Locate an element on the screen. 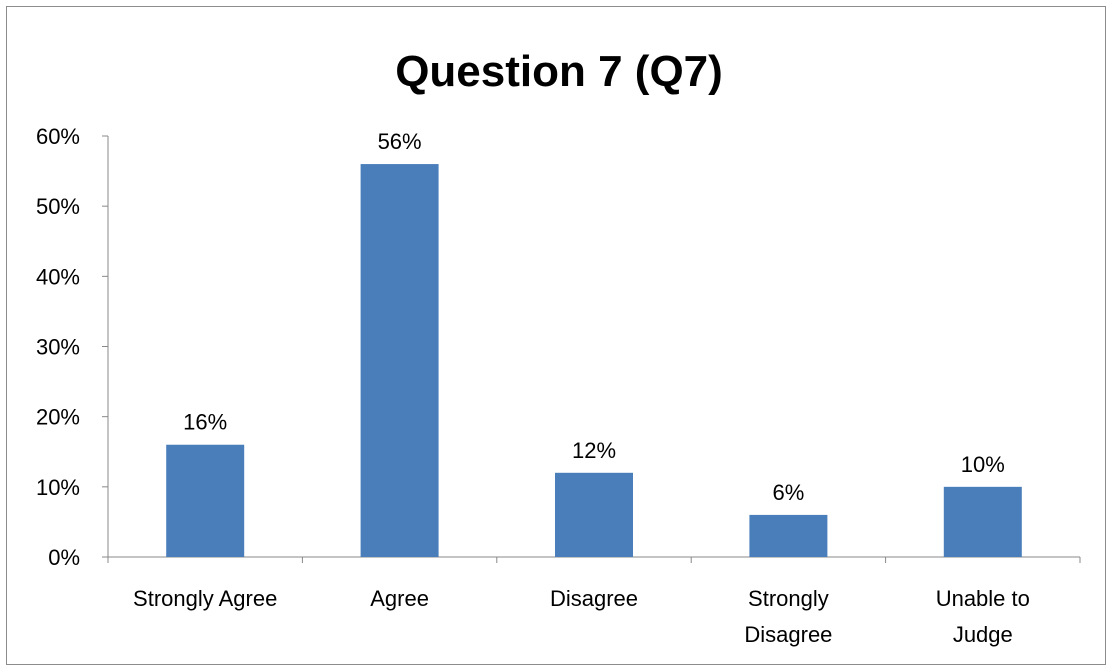 This screenshot has width=1112, height=671. chart-title: Question 7 (Q7) is located at coordinates (559, 71).